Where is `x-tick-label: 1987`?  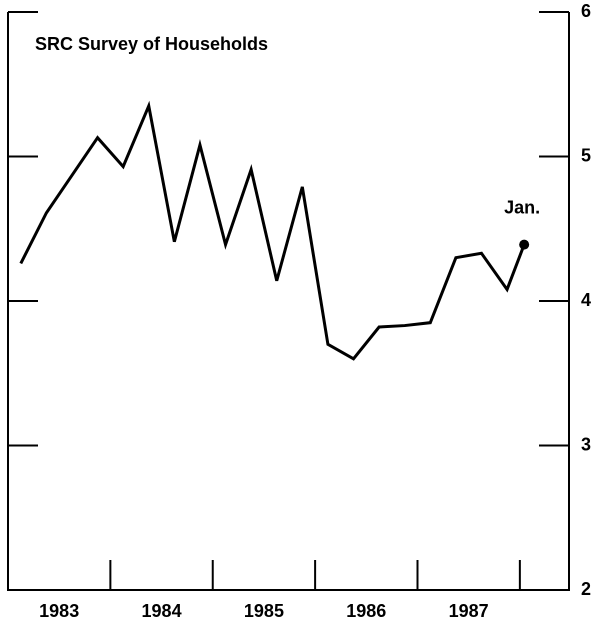
x-tick-label: 1987 is located at coordinates (469, 611).